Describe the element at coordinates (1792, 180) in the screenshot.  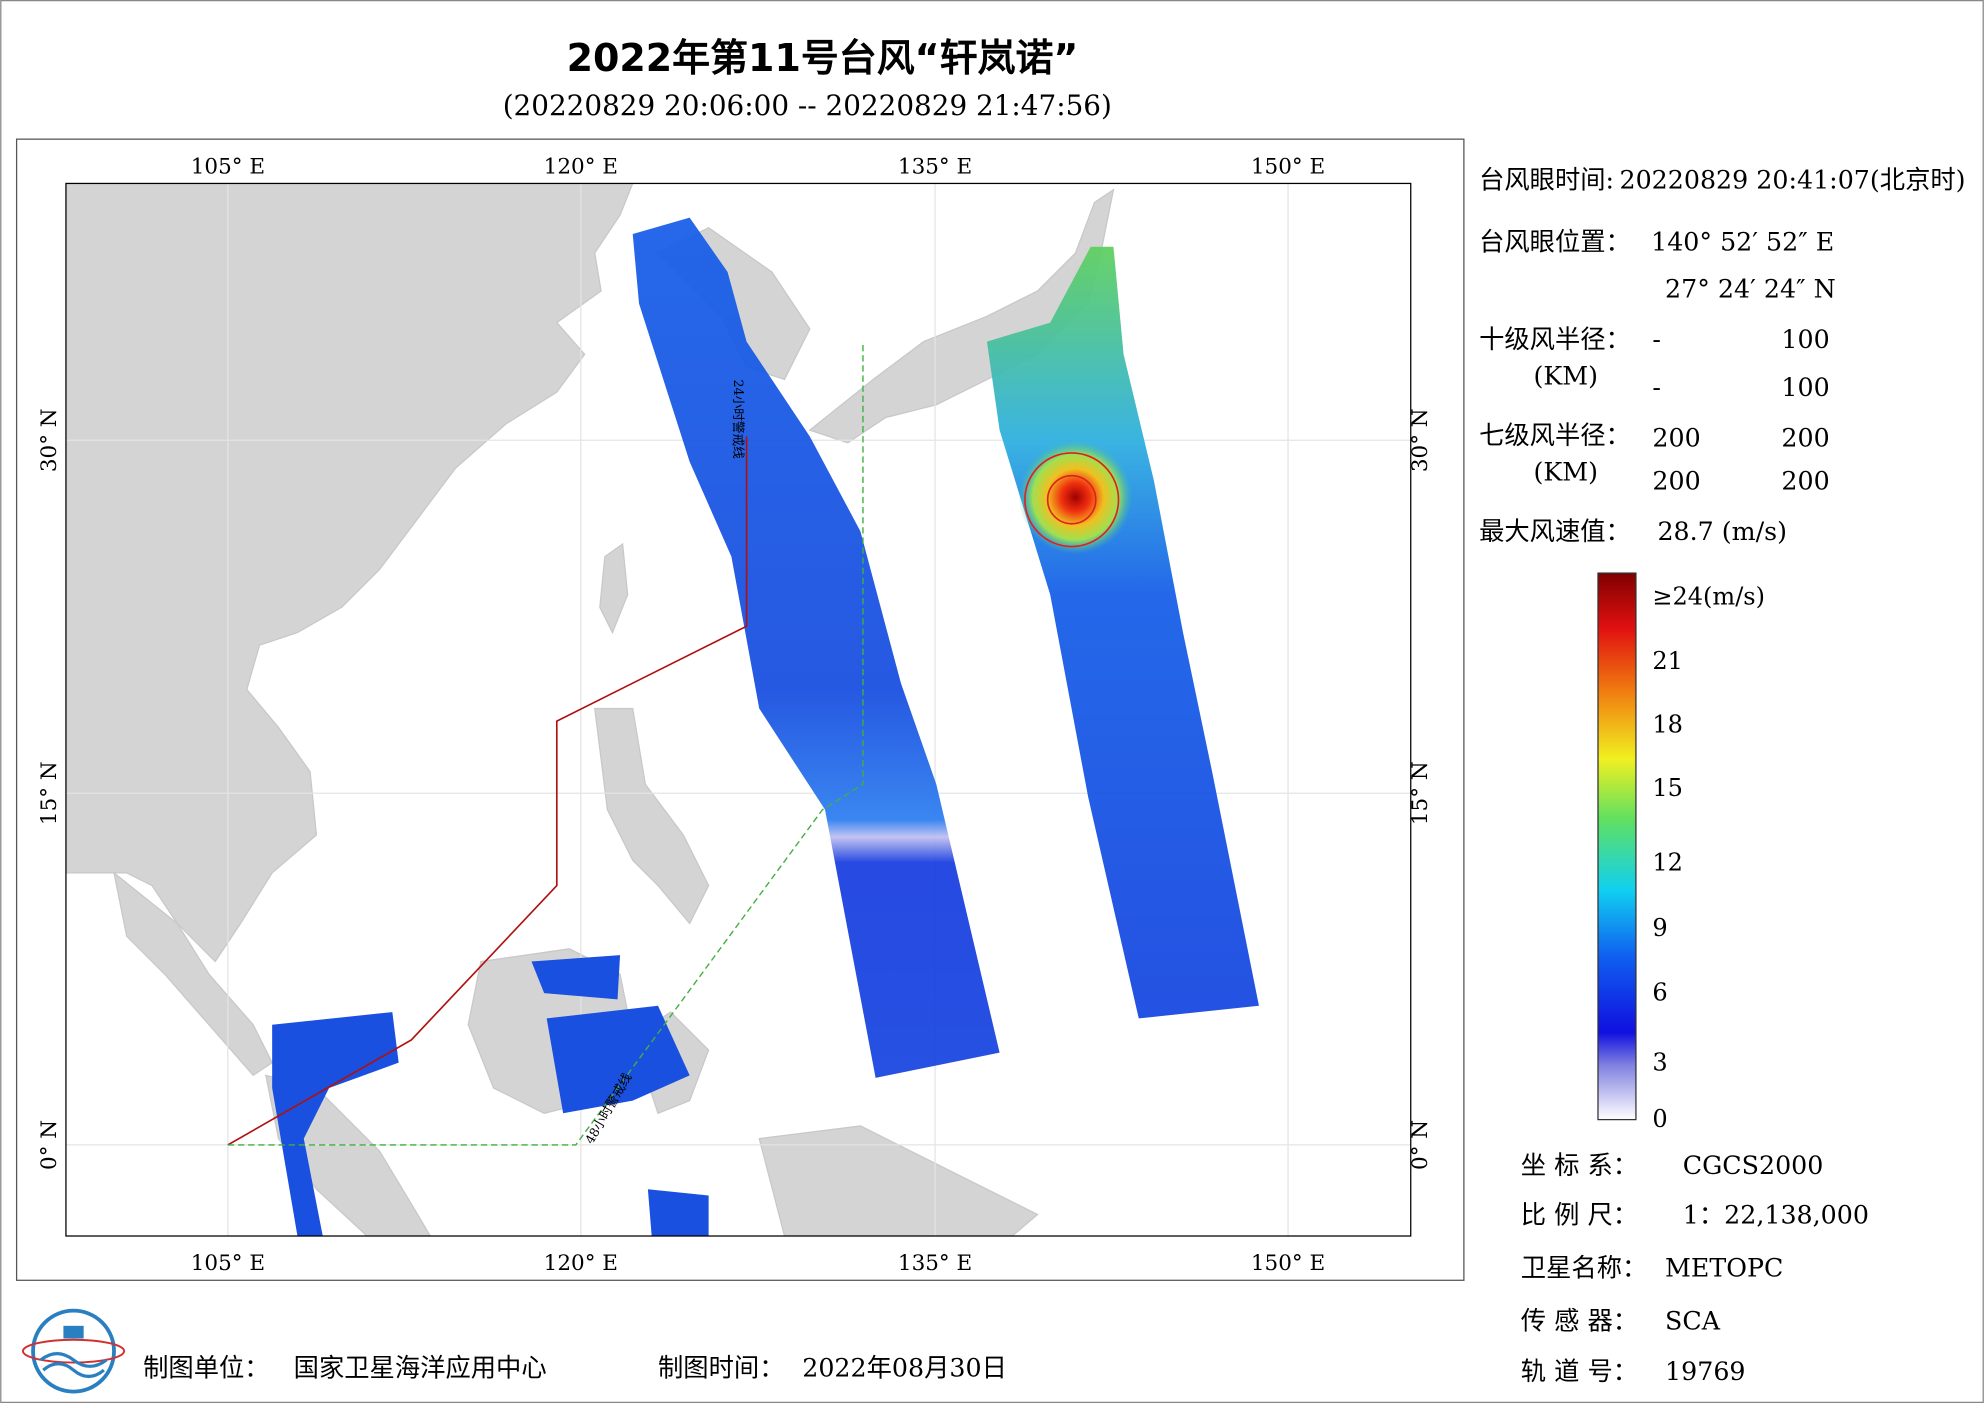
I see `info-value: 20220829 20:41:07(北京时)` at that location.